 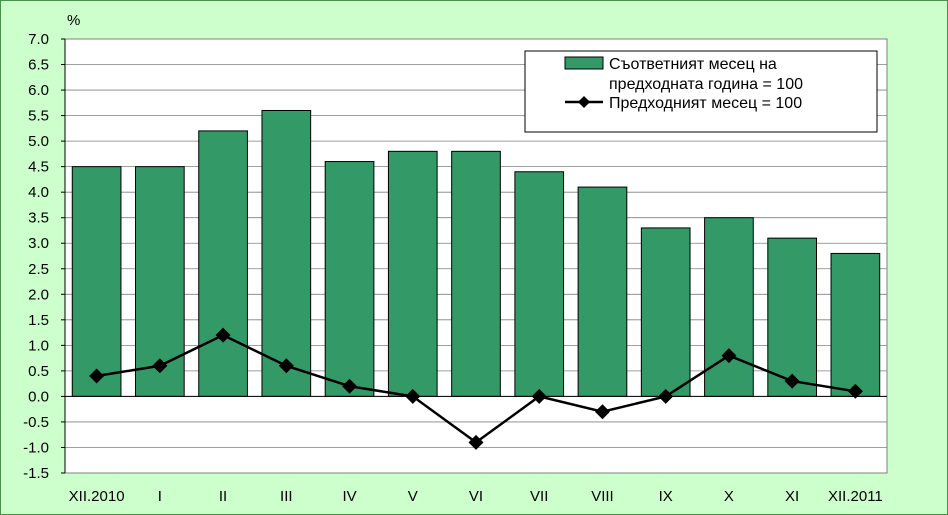 What do you see at coordinates (413, 496) in the screenshot?
I see `x-tick-label: V` at bounding box center [413, 496].